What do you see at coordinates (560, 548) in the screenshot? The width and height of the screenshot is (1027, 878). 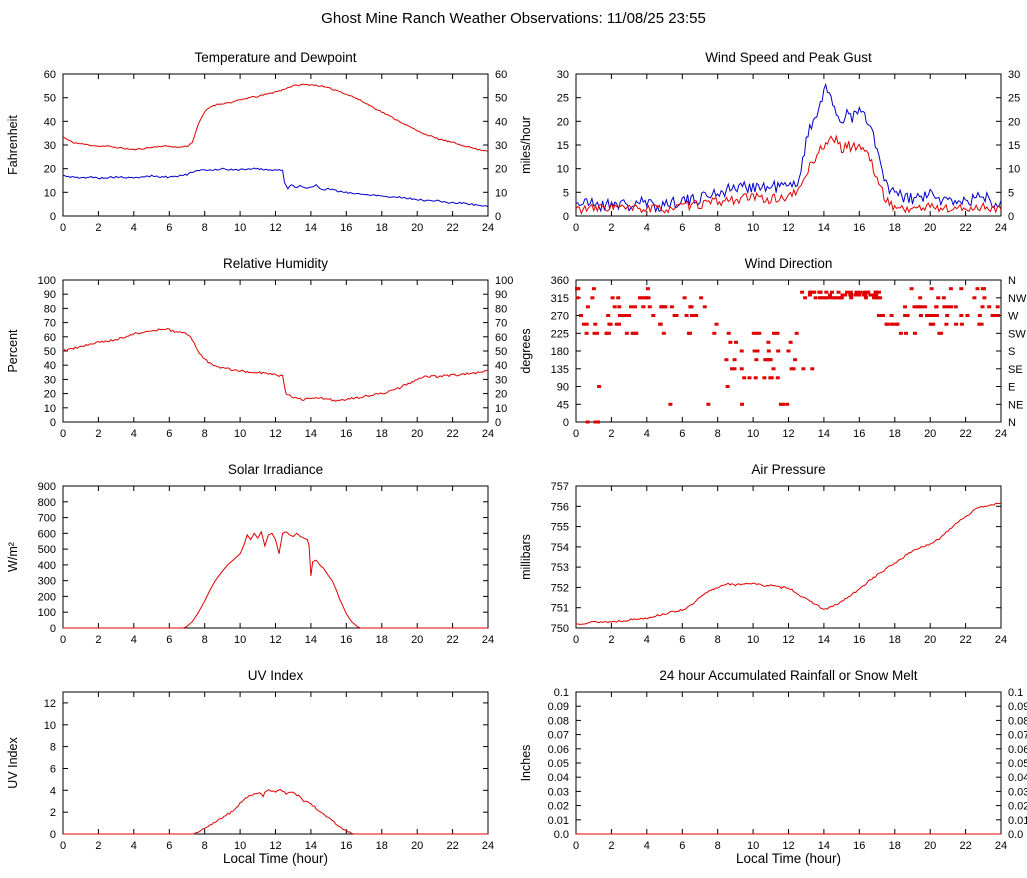 I see `svg-text: 754` at bounding box center [560, 548].